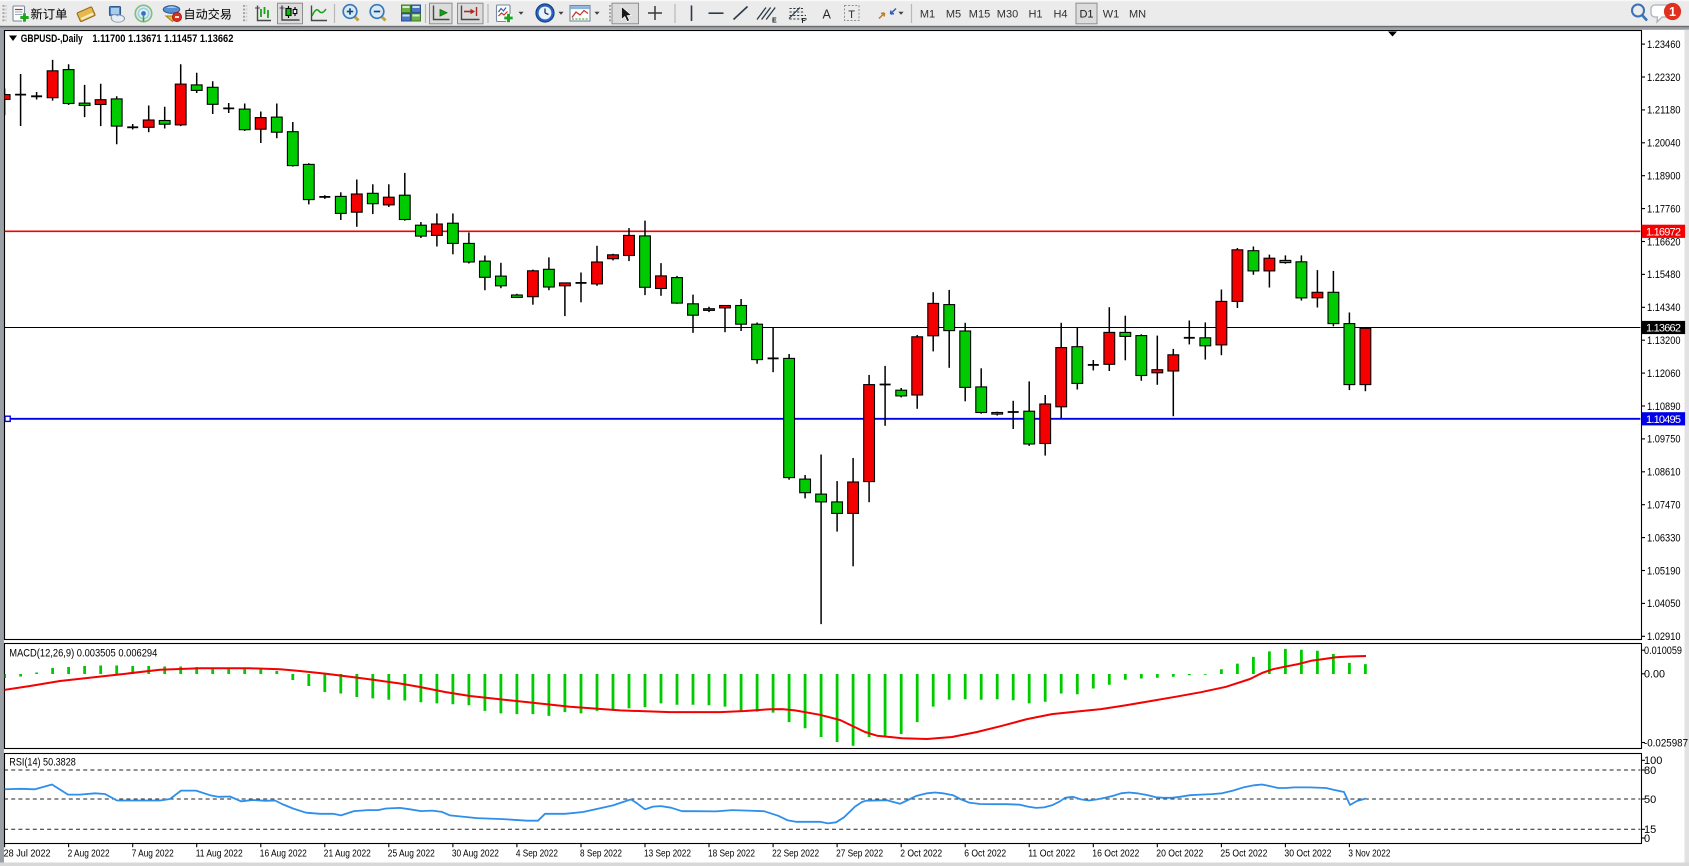 The height and width of the screenshot is (866, 1689). What do you see at coordinates (953, 14) in the screenshot?
I see `svg-text: M5` at bounding box center [953, 14].